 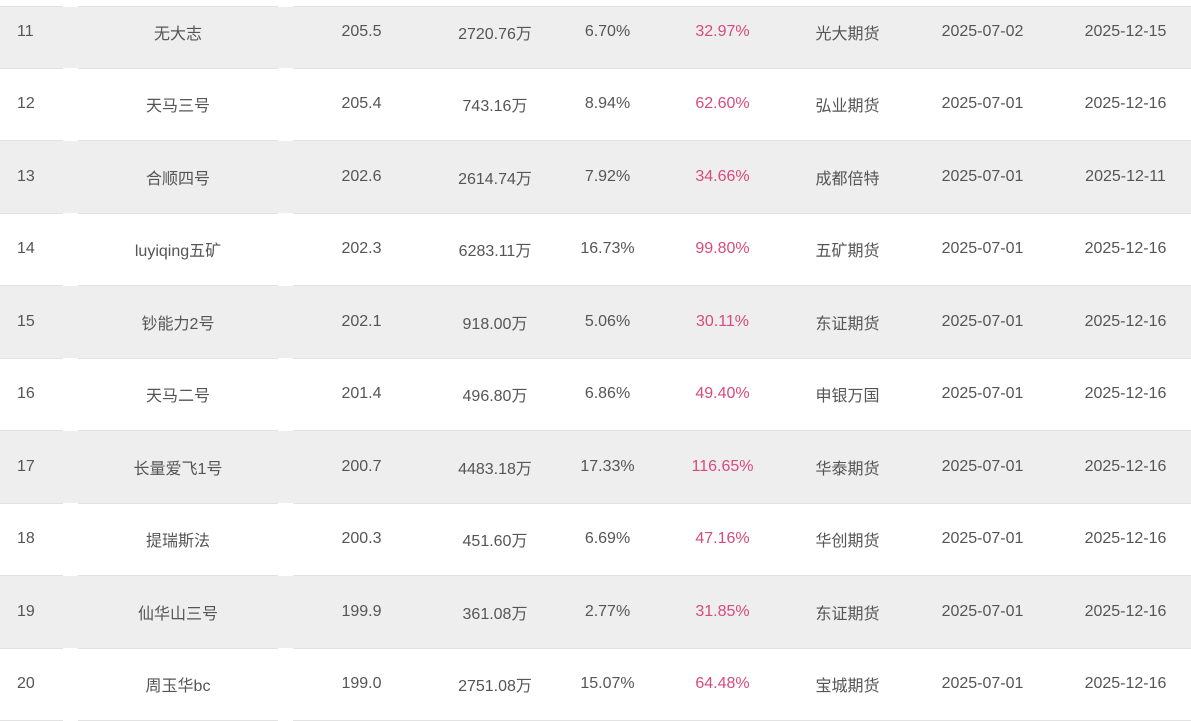 I want to click on percent-cell: 6.69%, so click(x=607, y=539).